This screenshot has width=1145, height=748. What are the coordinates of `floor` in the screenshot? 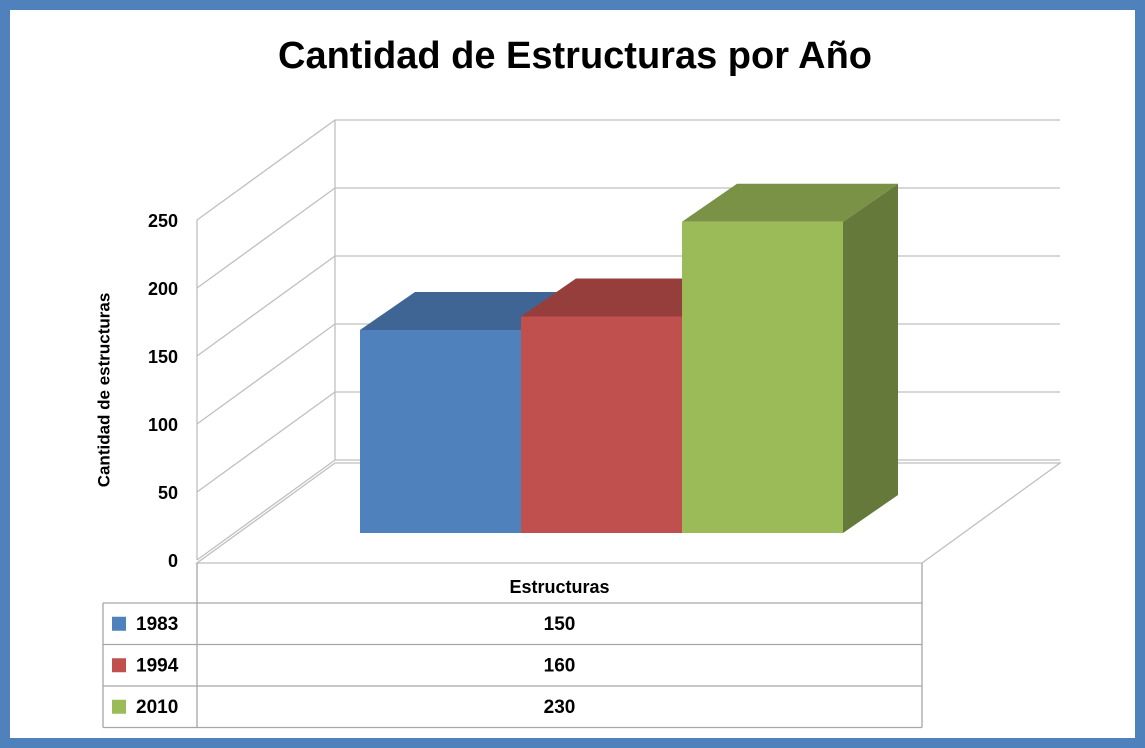 It's located at (628, 513).